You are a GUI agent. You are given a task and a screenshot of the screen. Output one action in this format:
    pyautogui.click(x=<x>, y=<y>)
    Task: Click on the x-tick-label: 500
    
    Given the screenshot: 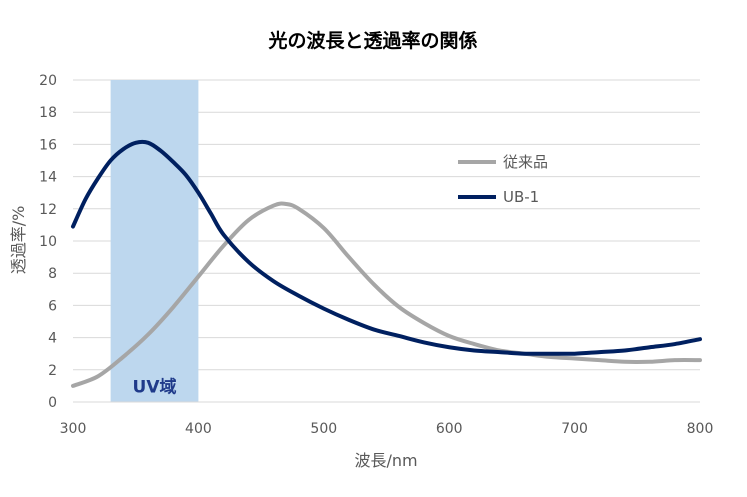 What is the action you would take?
    pyautogui.click(x=323, y=429)
    